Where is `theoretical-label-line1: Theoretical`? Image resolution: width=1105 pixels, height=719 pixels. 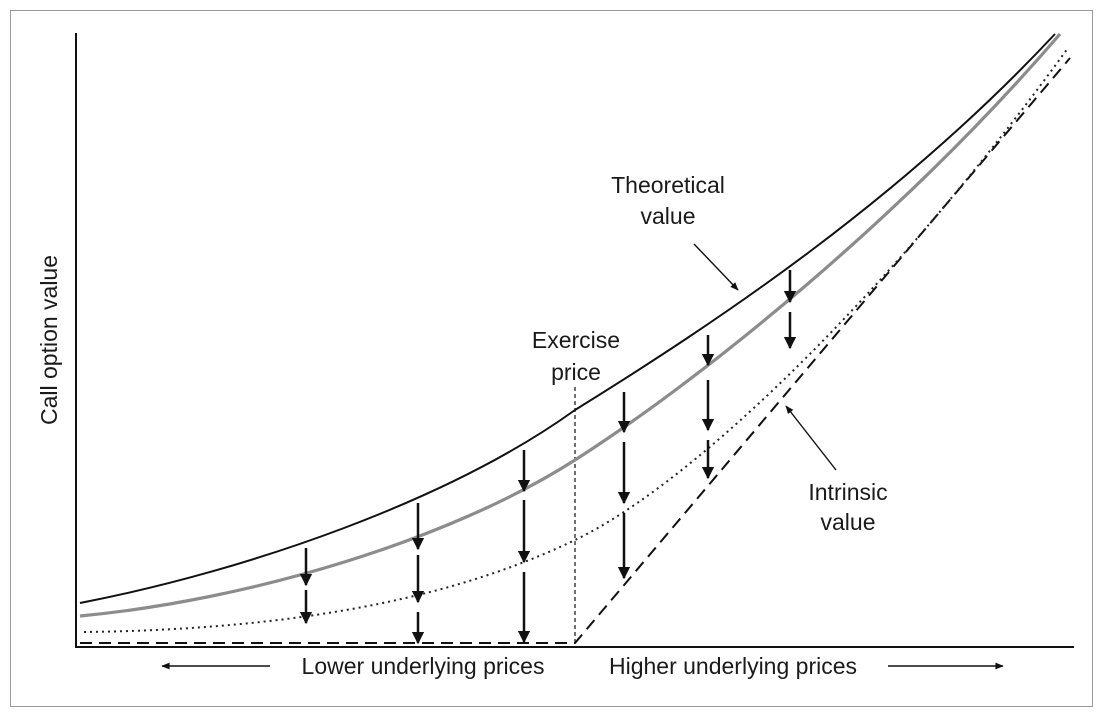 theoretical-label-line1: Theoretical is located at coordinates (668, 185).